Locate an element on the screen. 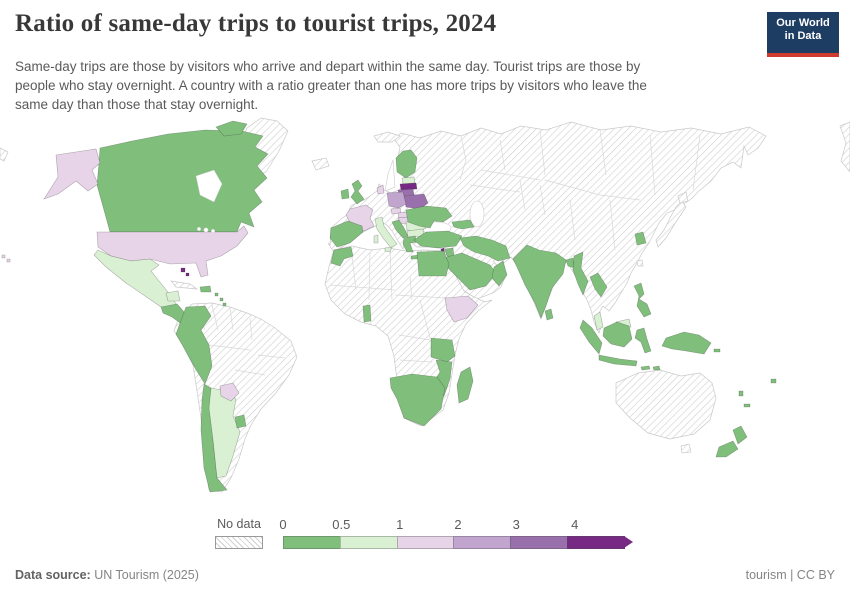 Image resolution: width=850 pixels, height=600 pixels. country-turkey is located at coordinates (438, 239).